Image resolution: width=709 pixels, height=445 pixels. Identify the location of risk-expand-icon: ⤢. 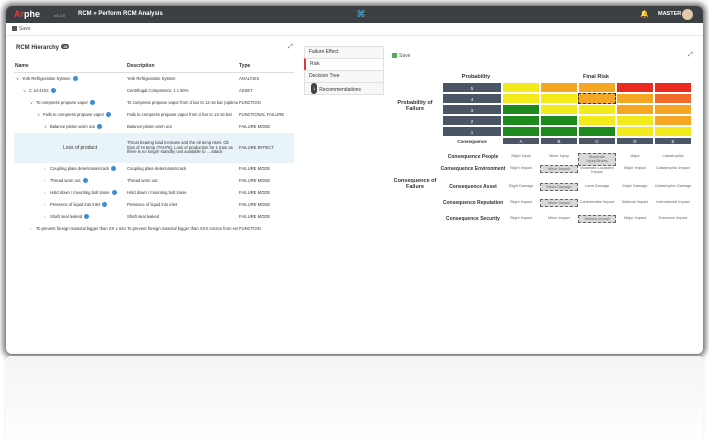
(690, 55).